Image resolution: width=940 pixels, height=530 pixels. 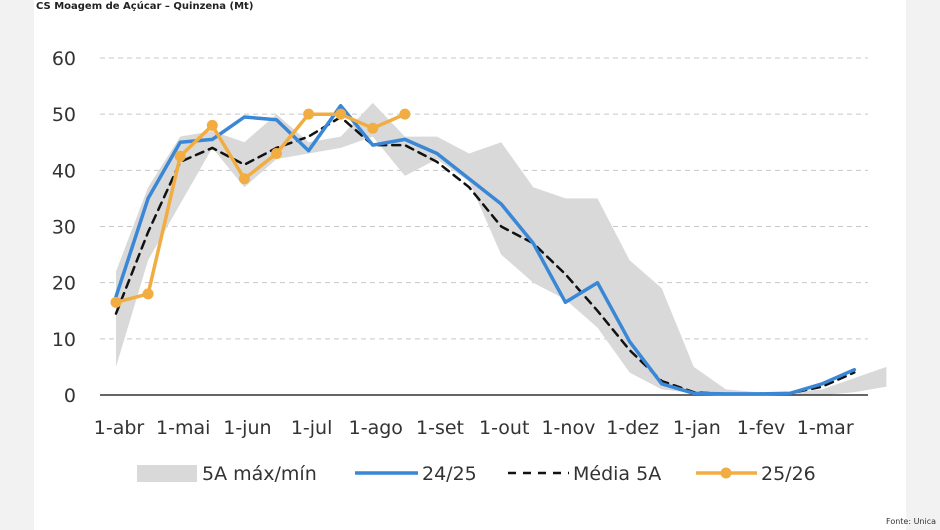 I want to click on legend-swatch-band, so click(x=167, y=473).